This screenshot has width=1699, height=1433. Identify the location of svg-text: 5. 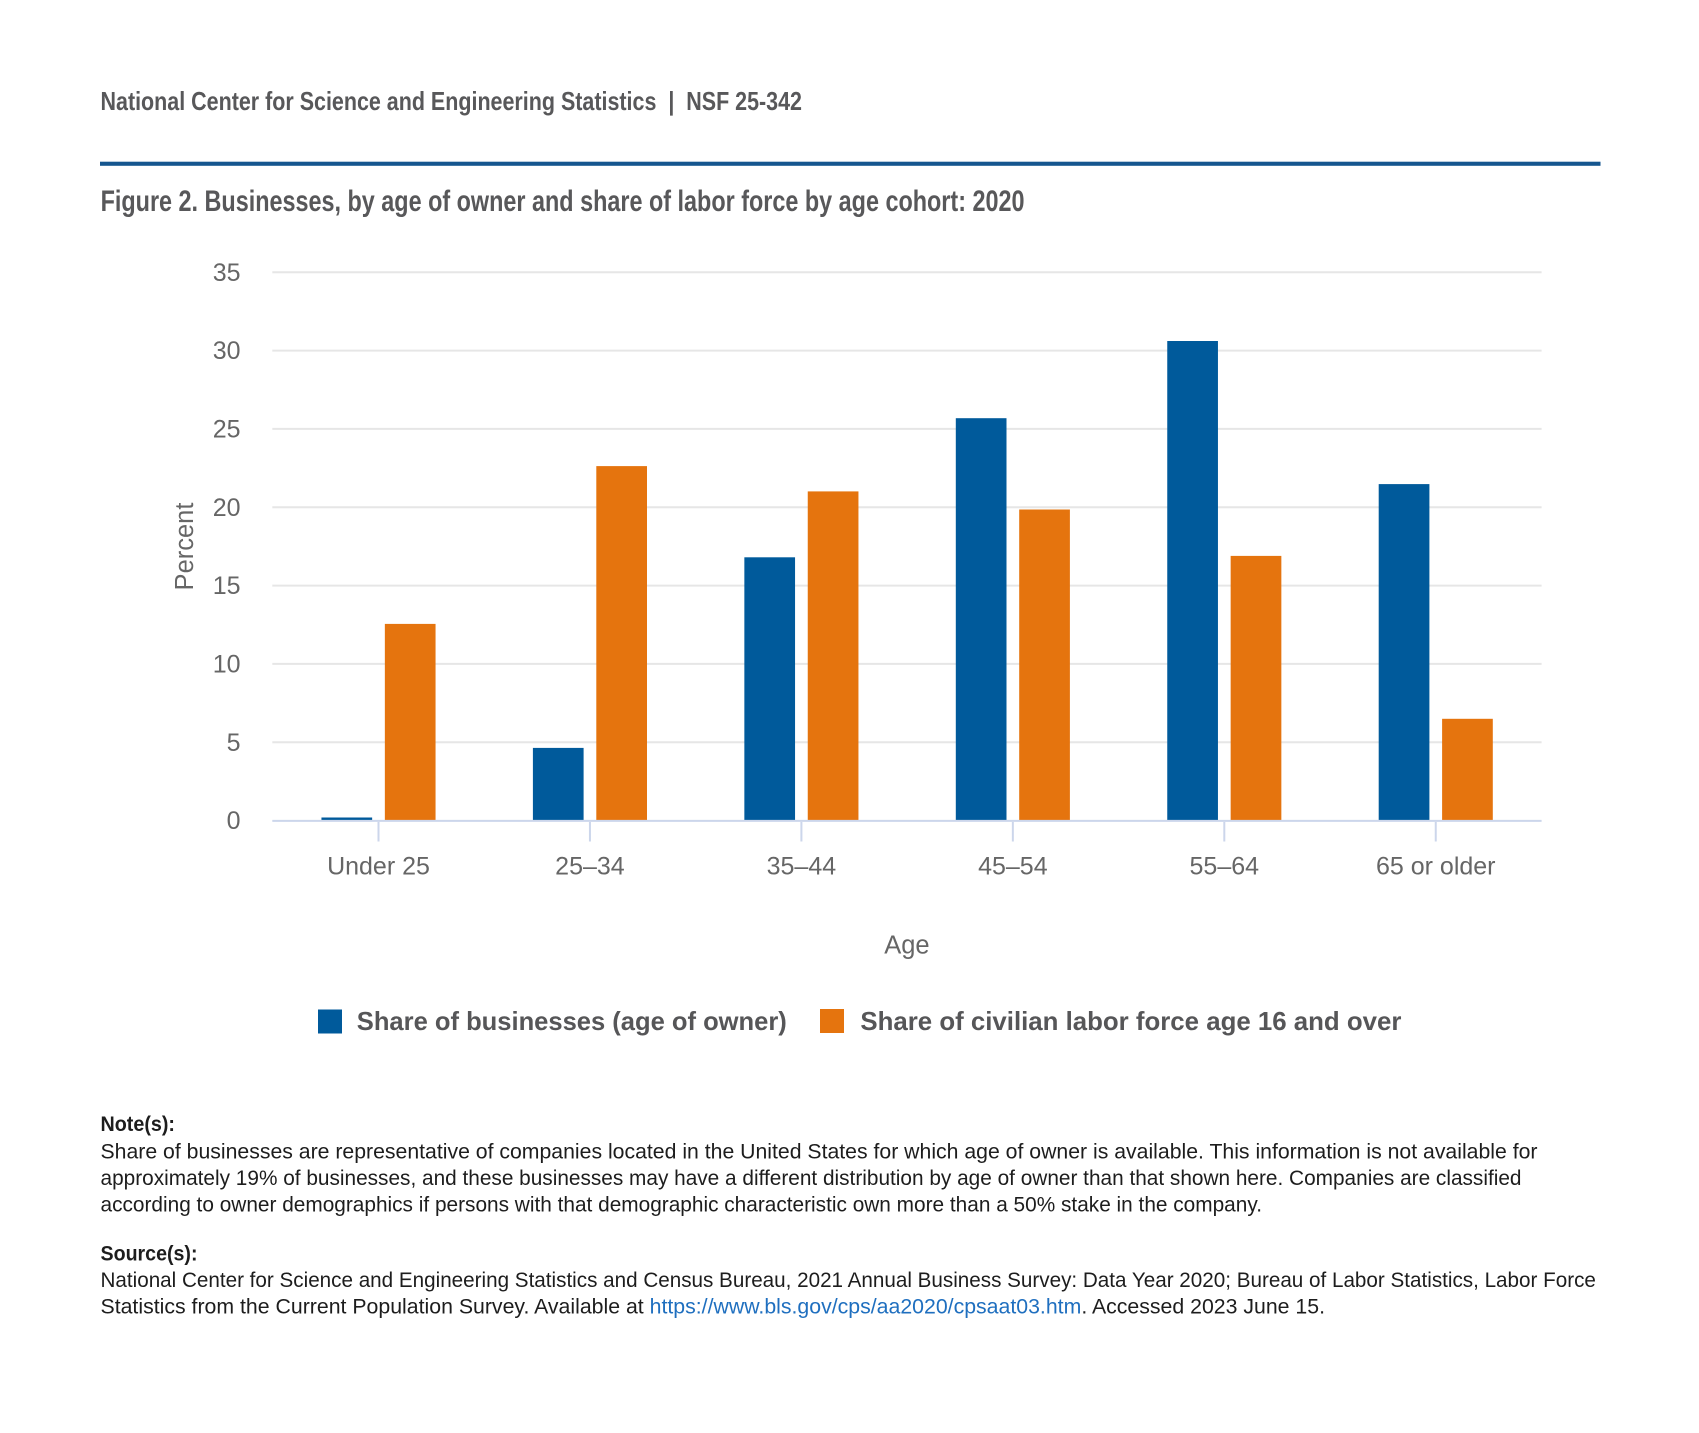
(234, 743).